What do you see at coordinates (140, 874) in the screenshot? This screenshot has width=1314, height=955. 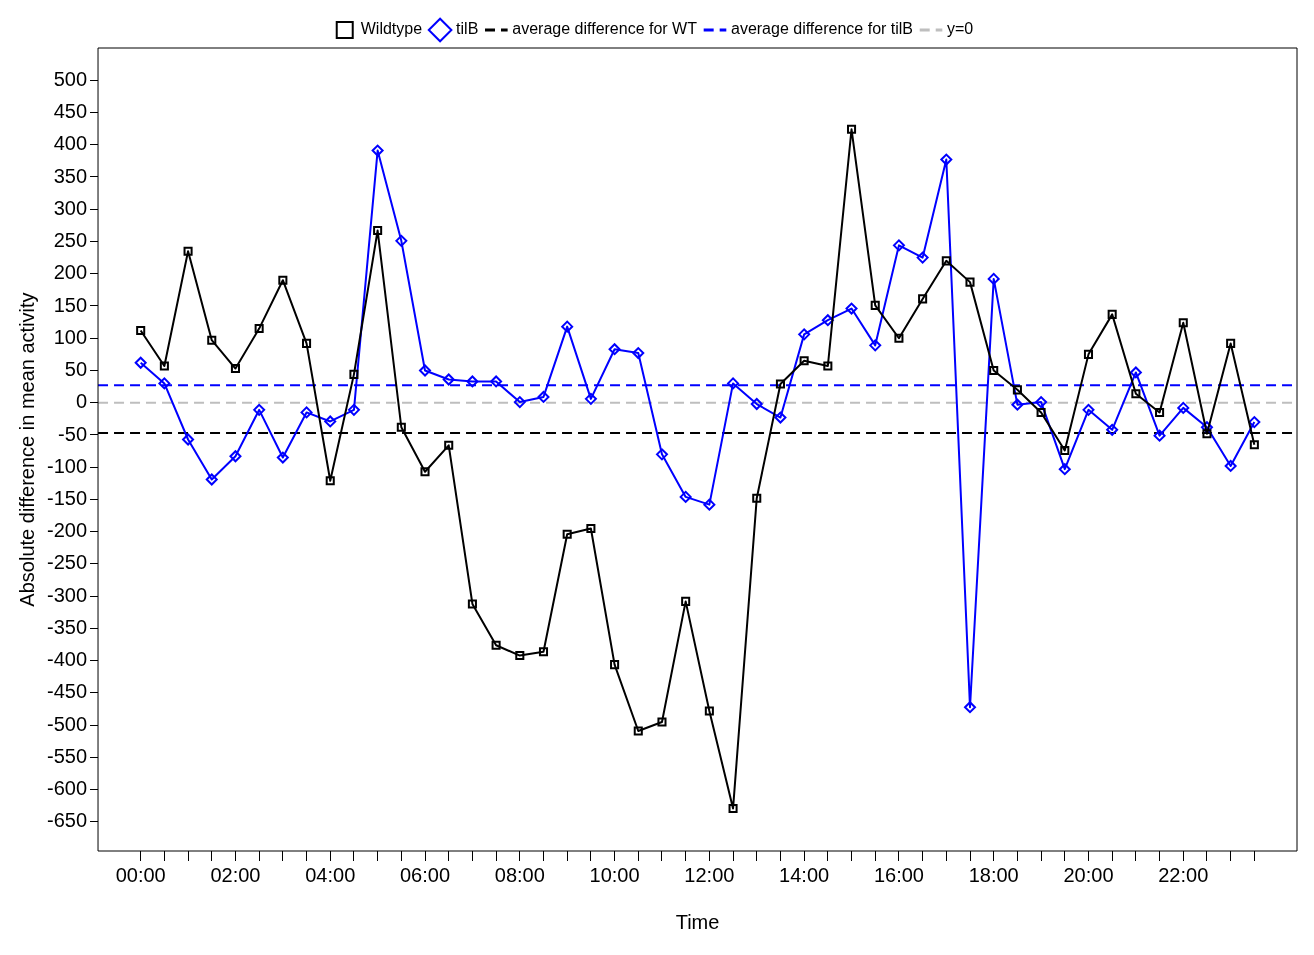 I see `x-tick-label: 00:00` at bounding box center [140, 874].